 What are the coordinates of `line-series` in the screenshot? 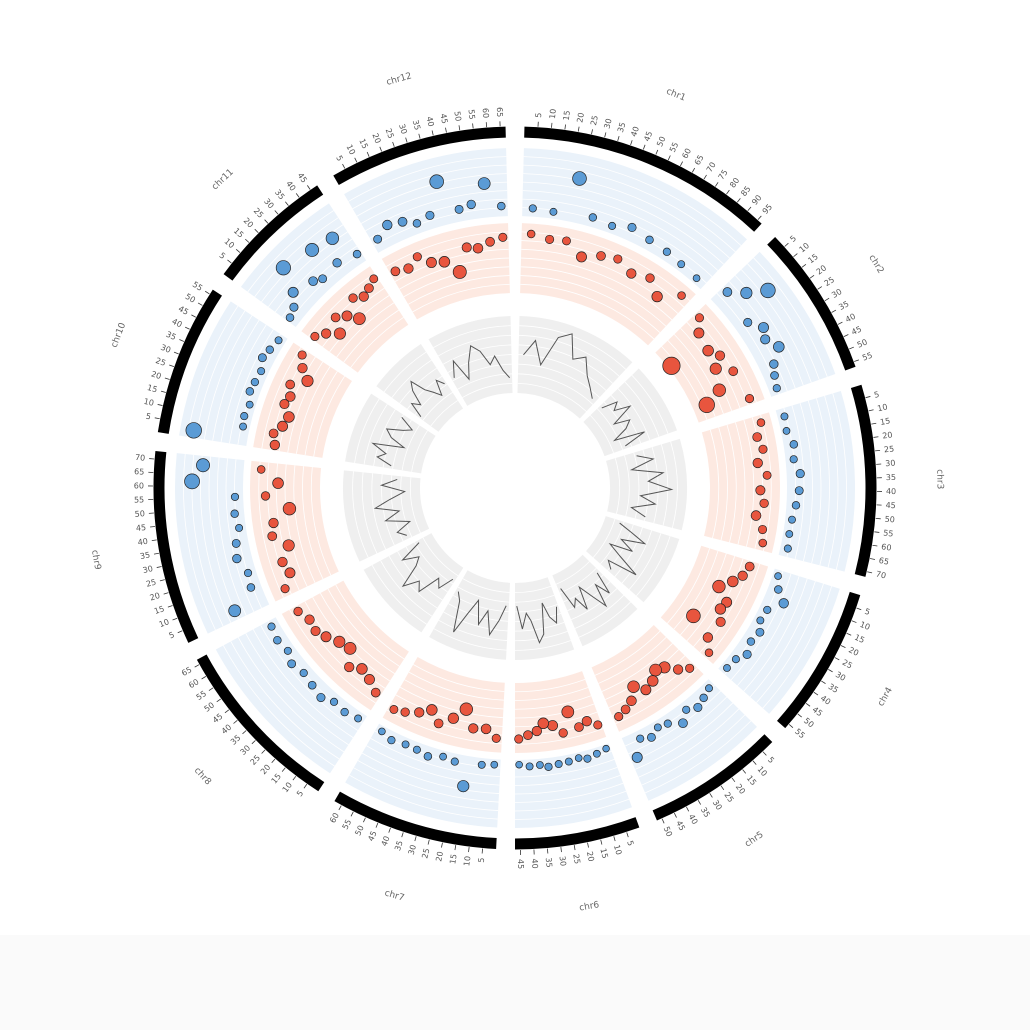 It's located at (427, 398).